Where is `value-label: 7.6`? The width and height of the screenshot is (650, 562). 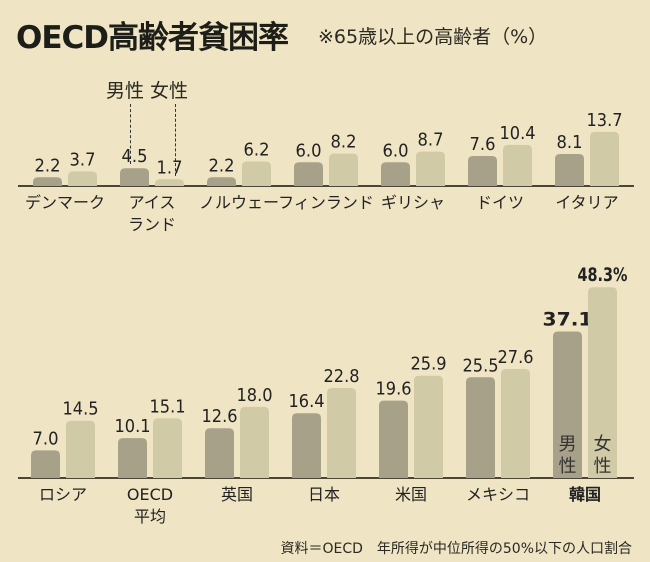 value-label: 7.6 is located at coordinates (483, 144).